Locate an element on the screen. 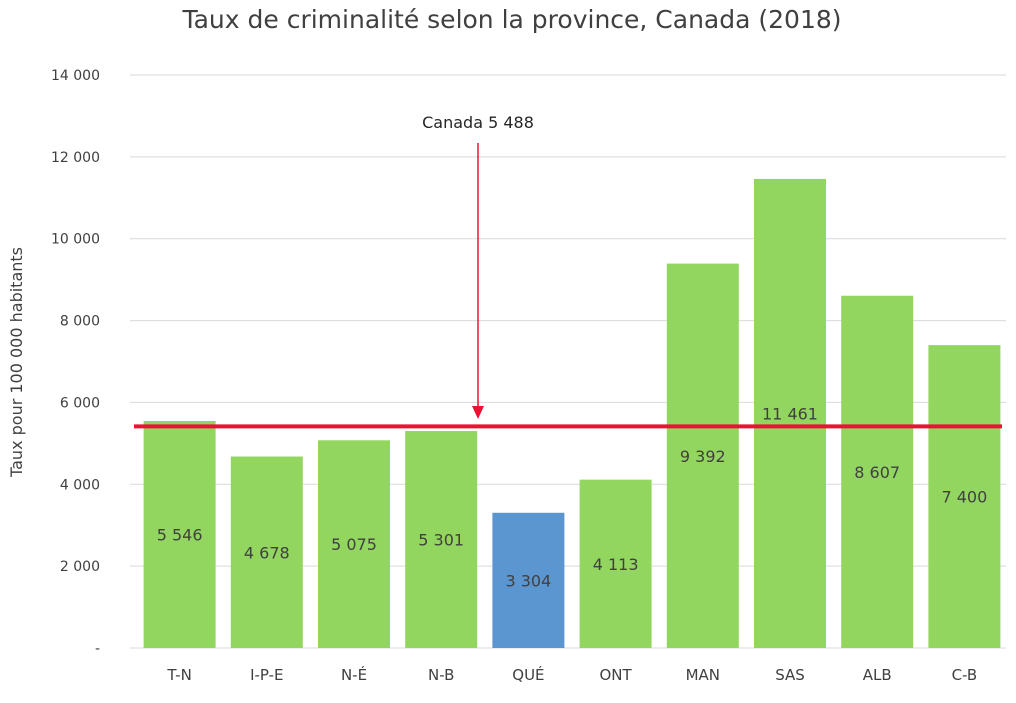  y-axis-label: Taux pour 100 000 habitants is located at coordinates (16, 362).